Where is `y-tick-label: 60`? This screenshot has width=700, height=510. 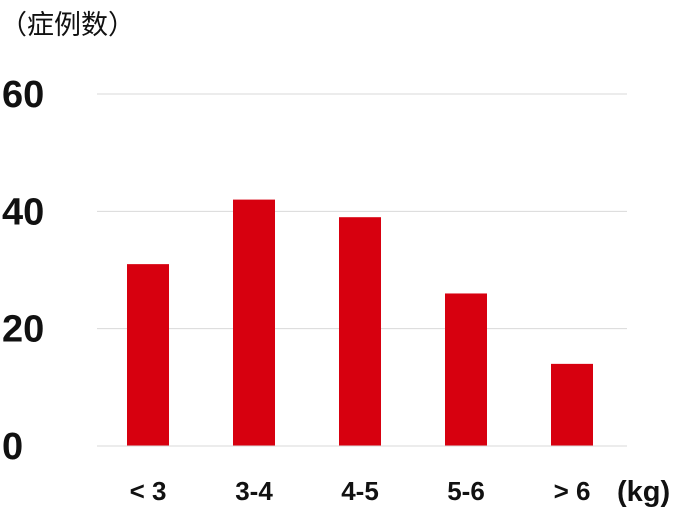 y-tick-label: 60 is located at coordinates (23, 95).